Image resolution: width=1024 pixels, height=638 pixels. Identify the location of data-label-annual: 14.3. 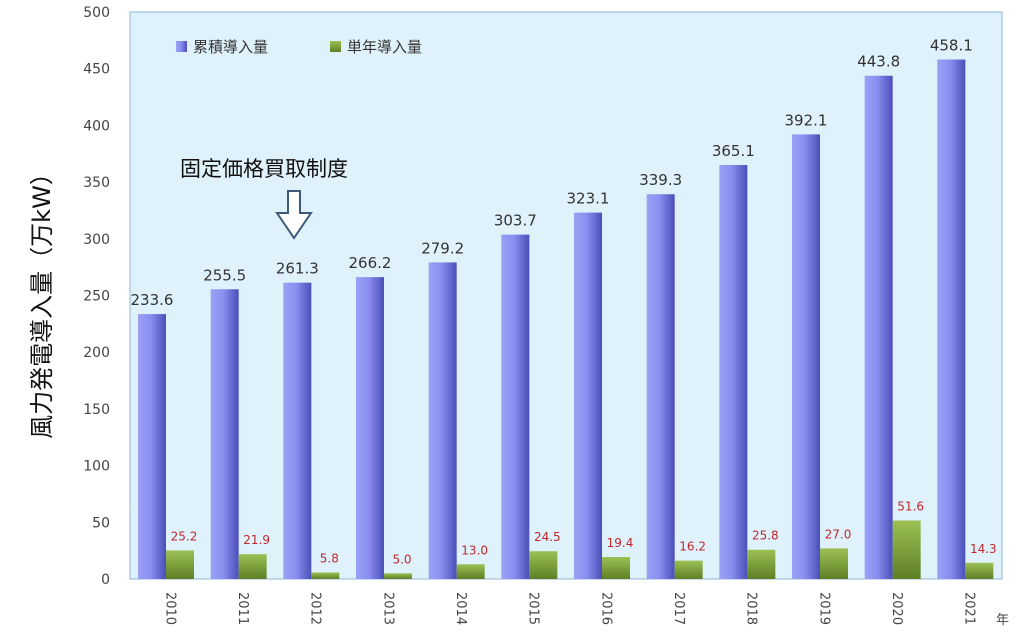
(983, 549).